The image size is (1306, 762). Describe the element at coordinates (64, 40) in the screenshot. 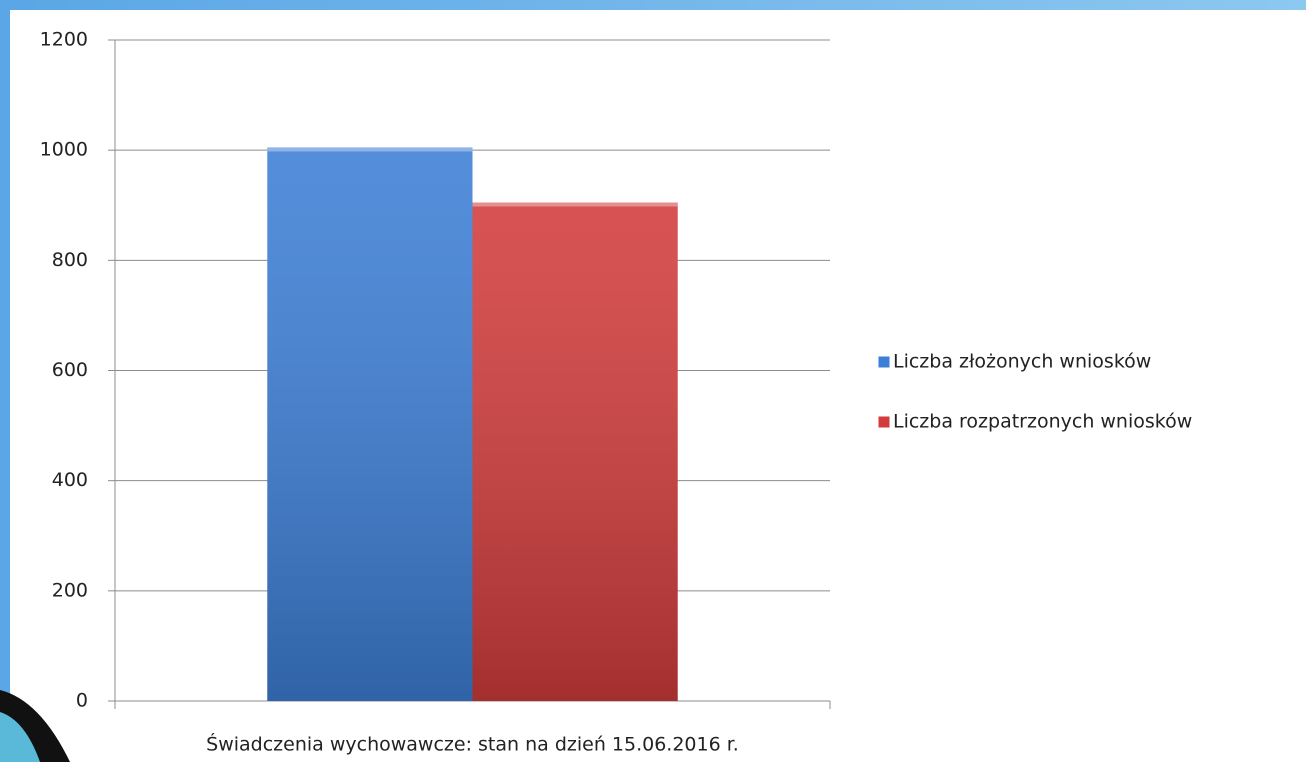

I see `y-tick-label: 1200` at that location.